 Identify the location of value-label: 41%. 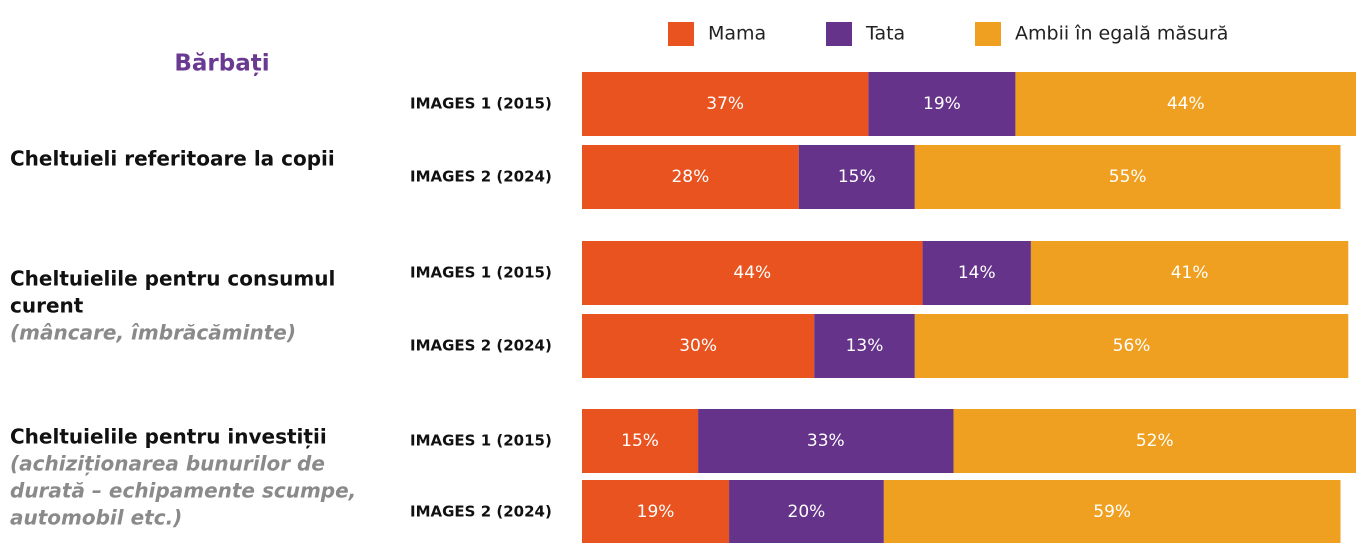
(1190, 273).